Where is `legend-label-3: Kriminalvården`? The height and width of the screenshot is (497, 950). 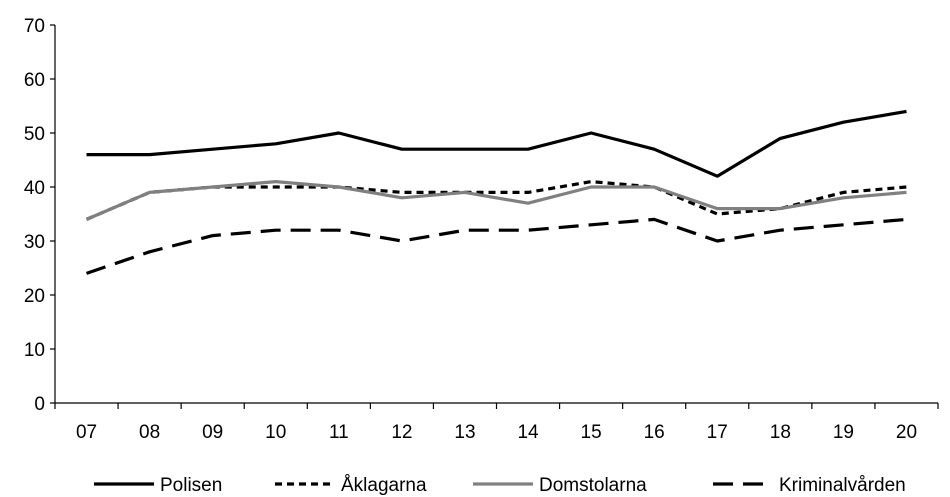 legend-label-3: Kriminalvården is located at coordinates (842, 485).